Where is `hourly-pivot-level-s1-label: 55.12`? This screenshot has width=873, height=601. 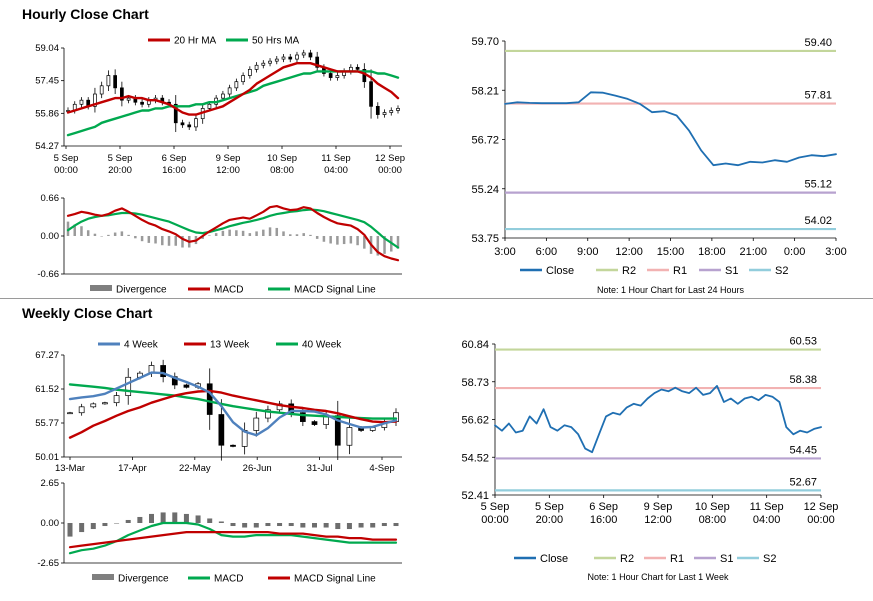
hourly-pivot-level-s1-label: 55.12 is located at coordinates (818, 185).